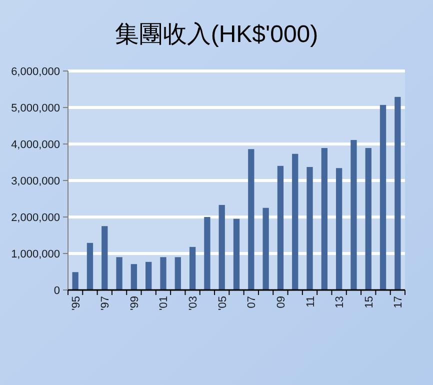 The width and height of the screenshot is (433, 385). Describe the element at coordinates (398, 302) in the screenshot. I see `x-tick-label: 17` at that location.